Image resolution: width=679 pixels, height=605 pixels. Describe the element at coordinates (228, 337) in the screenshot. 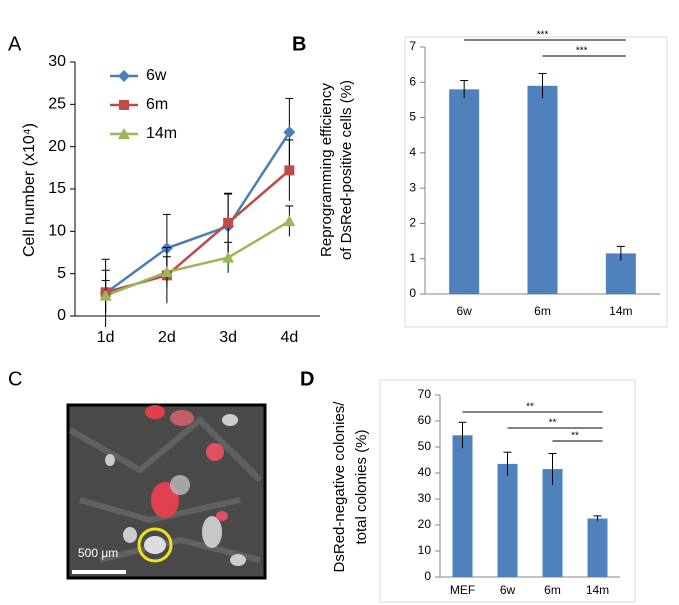

I see `x-tick-label: 3d` at that location.